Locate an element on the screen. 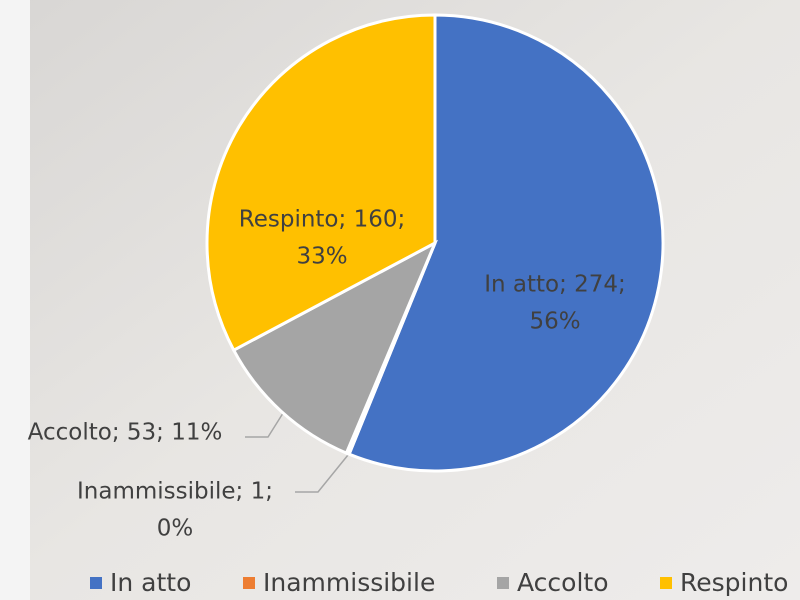  data-label: 56% is located at coordinates (554, 322).